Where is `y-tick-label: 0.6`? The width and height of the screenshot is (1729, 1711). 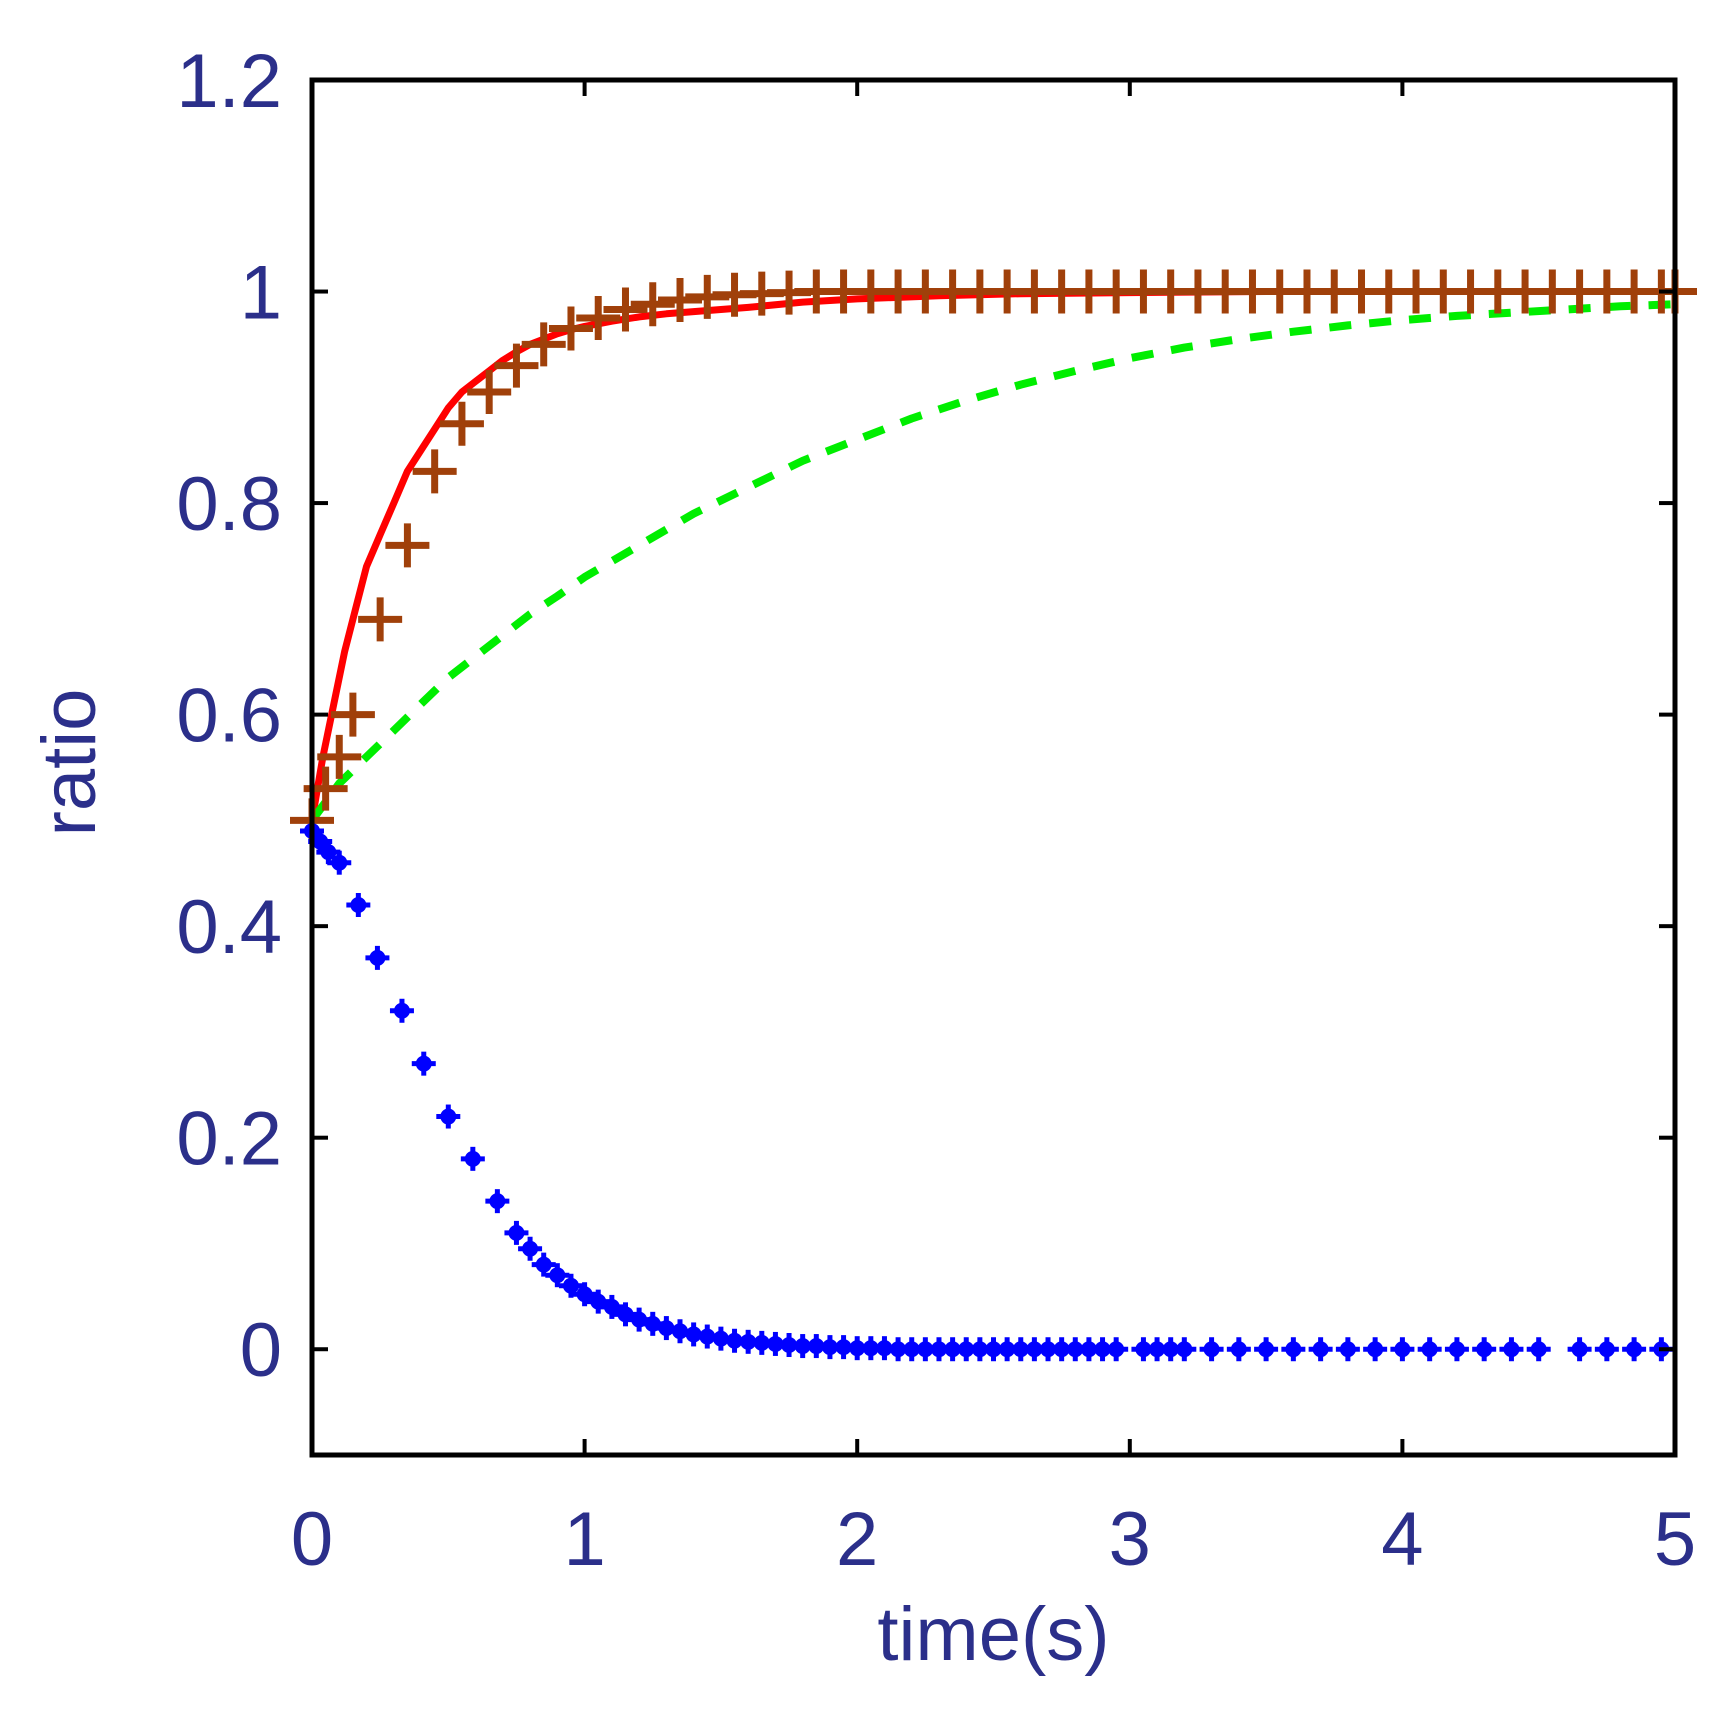 y-tick-label: 0.6 is located at coordinates (229, 716).